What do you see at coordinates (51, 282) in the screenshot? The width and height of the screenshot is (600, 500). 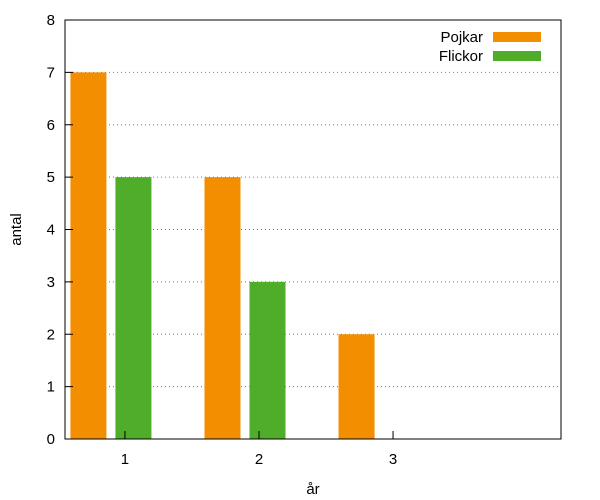 I see `y-tick-label: 3` at bounding box center [51, 282].